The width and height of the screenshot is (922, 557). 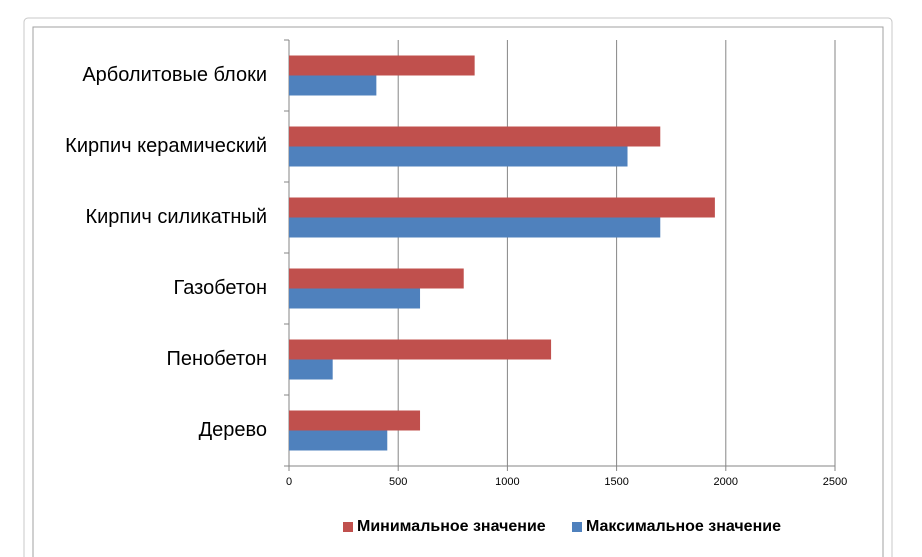 I want to click on y-tick-label: Дерево, so click(x=233, y=430).